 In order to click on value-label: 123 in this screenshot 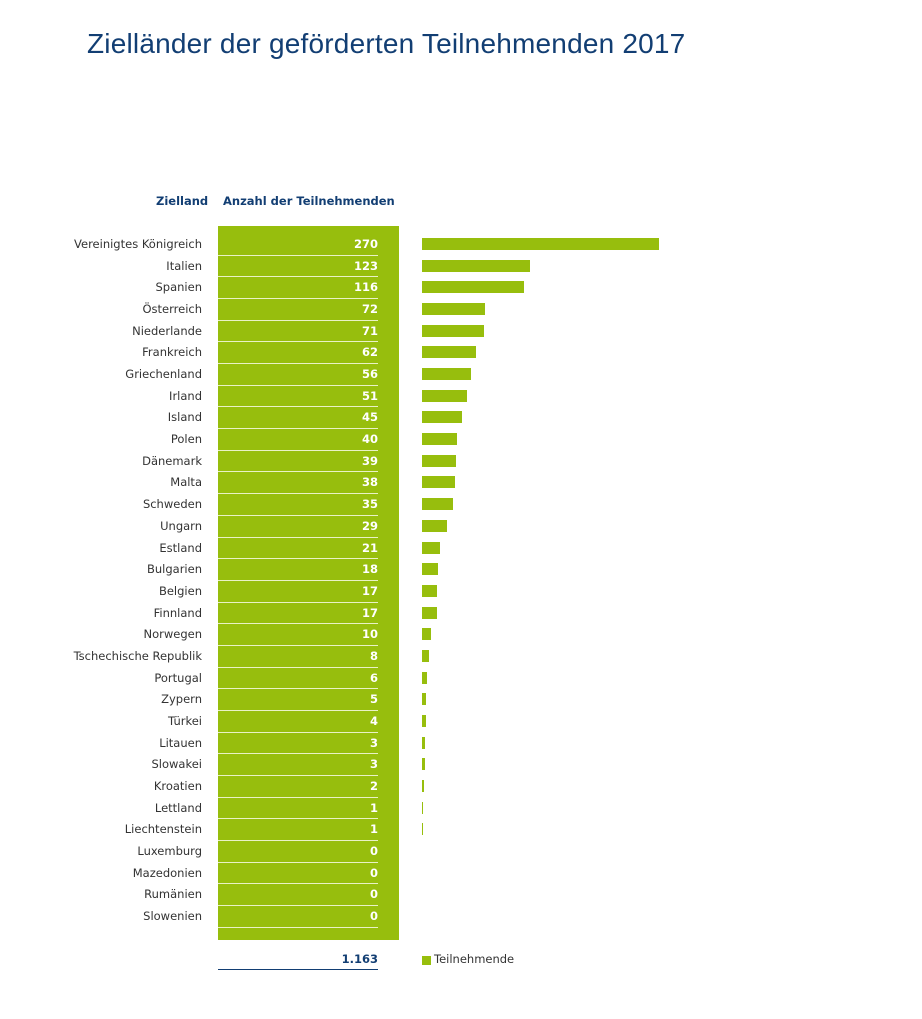, I will do `click(365, 265)`.